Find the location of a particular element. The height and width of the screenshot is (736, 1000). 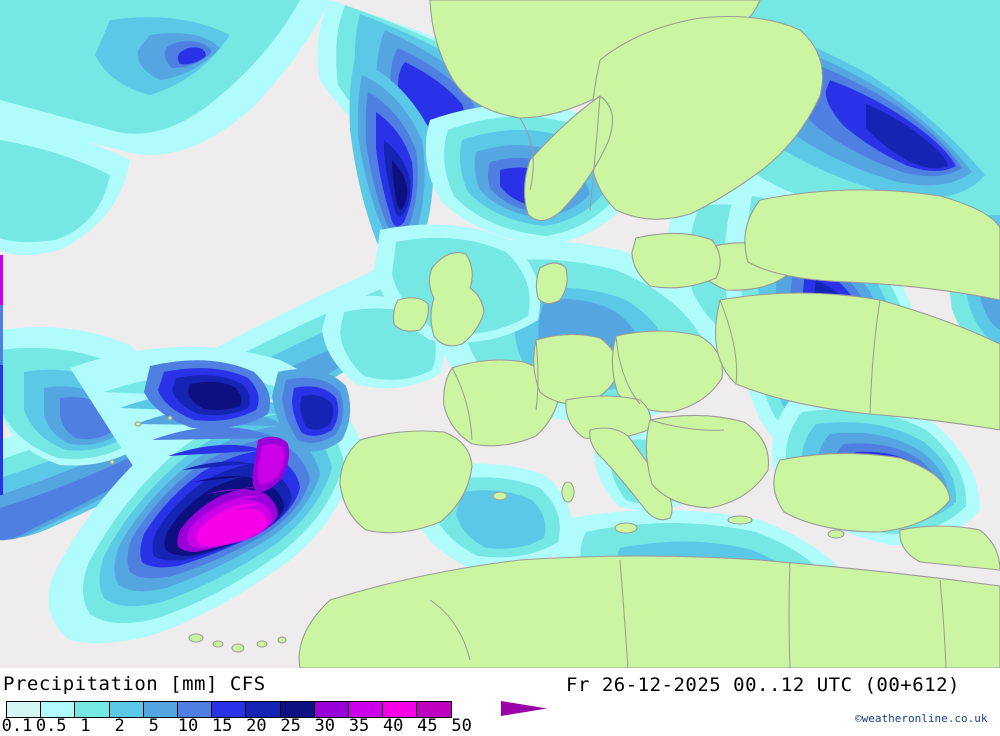

norway is located at coordinates (568, 158).